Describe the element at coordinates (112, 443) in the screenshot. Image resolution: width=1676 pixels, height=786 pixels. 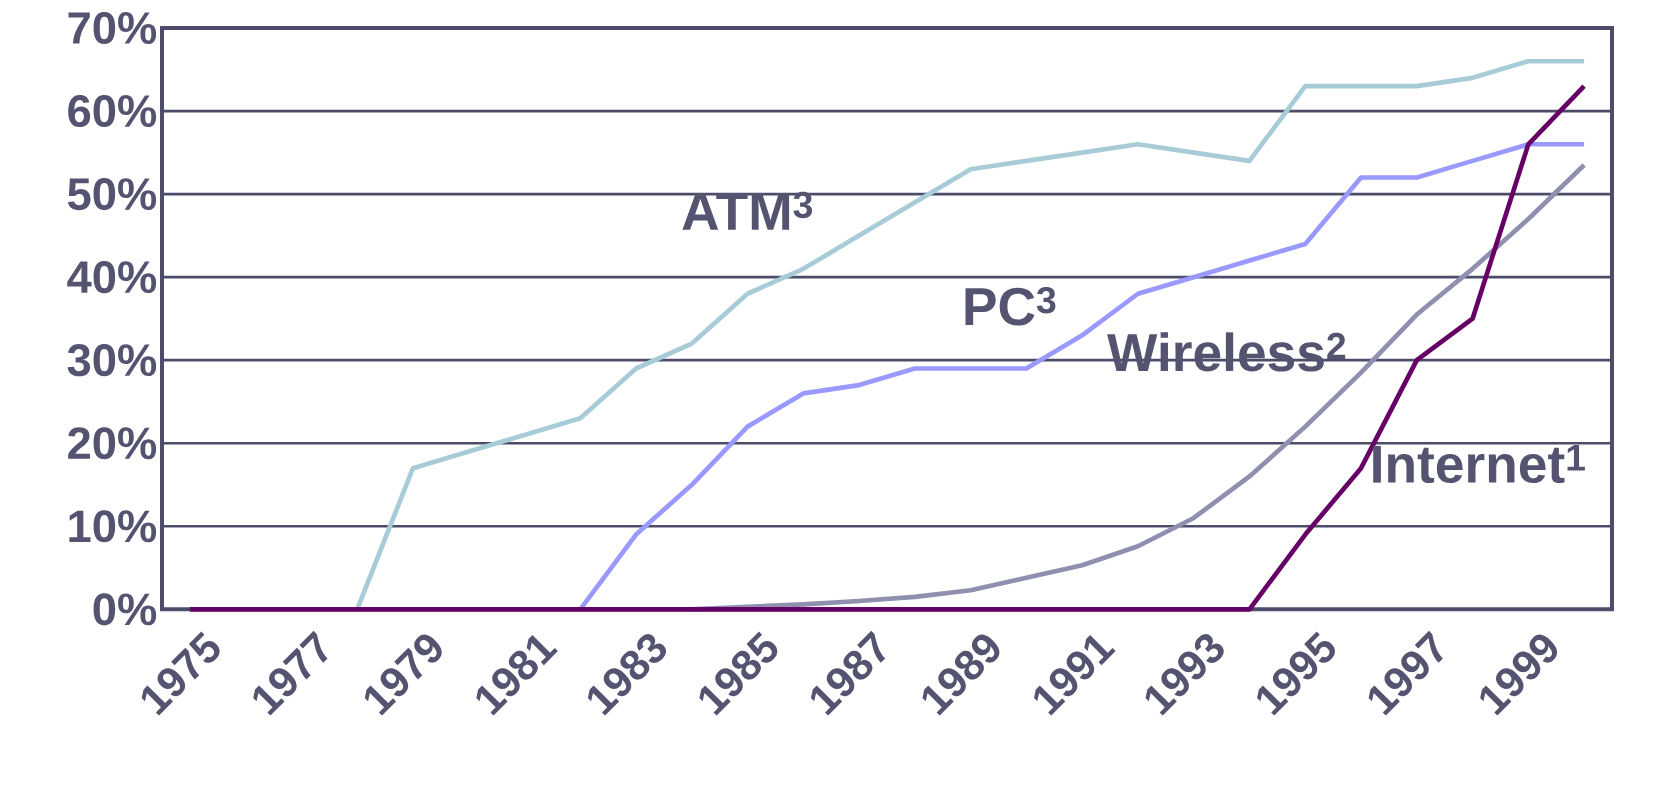
I see `y-tick-label: 20%` at that location.